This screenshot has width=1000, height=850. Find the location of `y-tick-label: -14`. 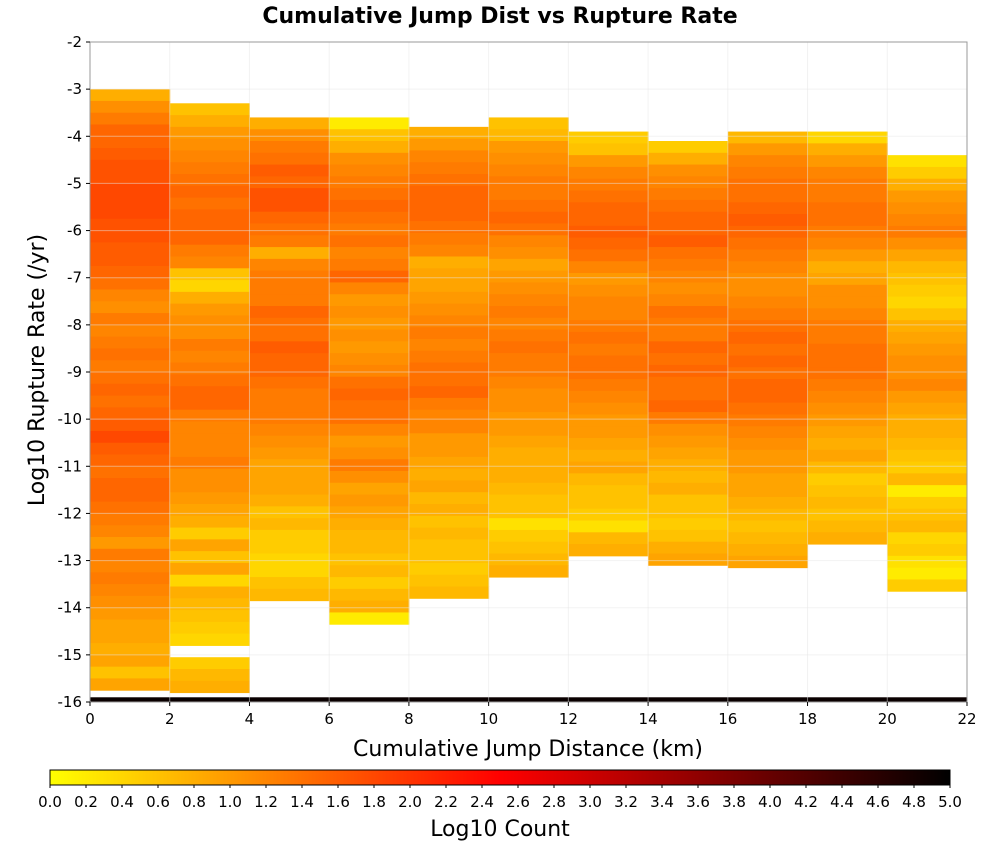

y-tick-label: -14 is located at coordinates (70, 608).